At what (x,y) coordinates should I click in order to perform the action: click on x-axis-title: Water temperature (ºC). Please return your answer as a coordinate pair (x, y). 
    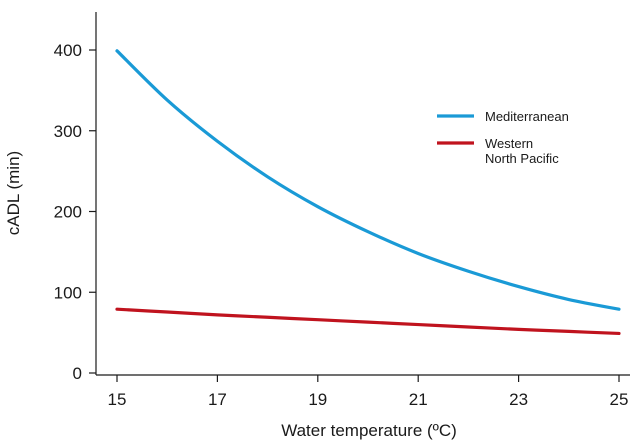
    Looking at the image, I should click on (369, 430).